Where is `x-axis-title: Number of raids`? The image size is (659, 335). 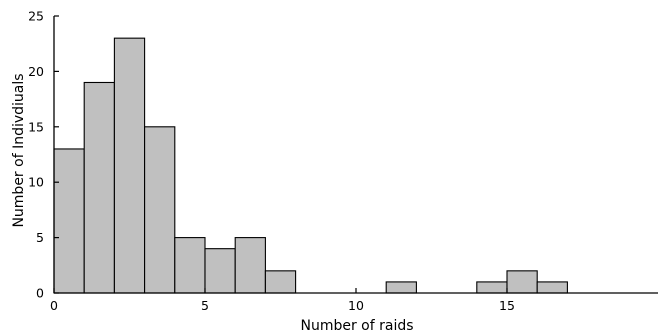
x-axis-title: Number of raids is located at coordinates (356, 326).